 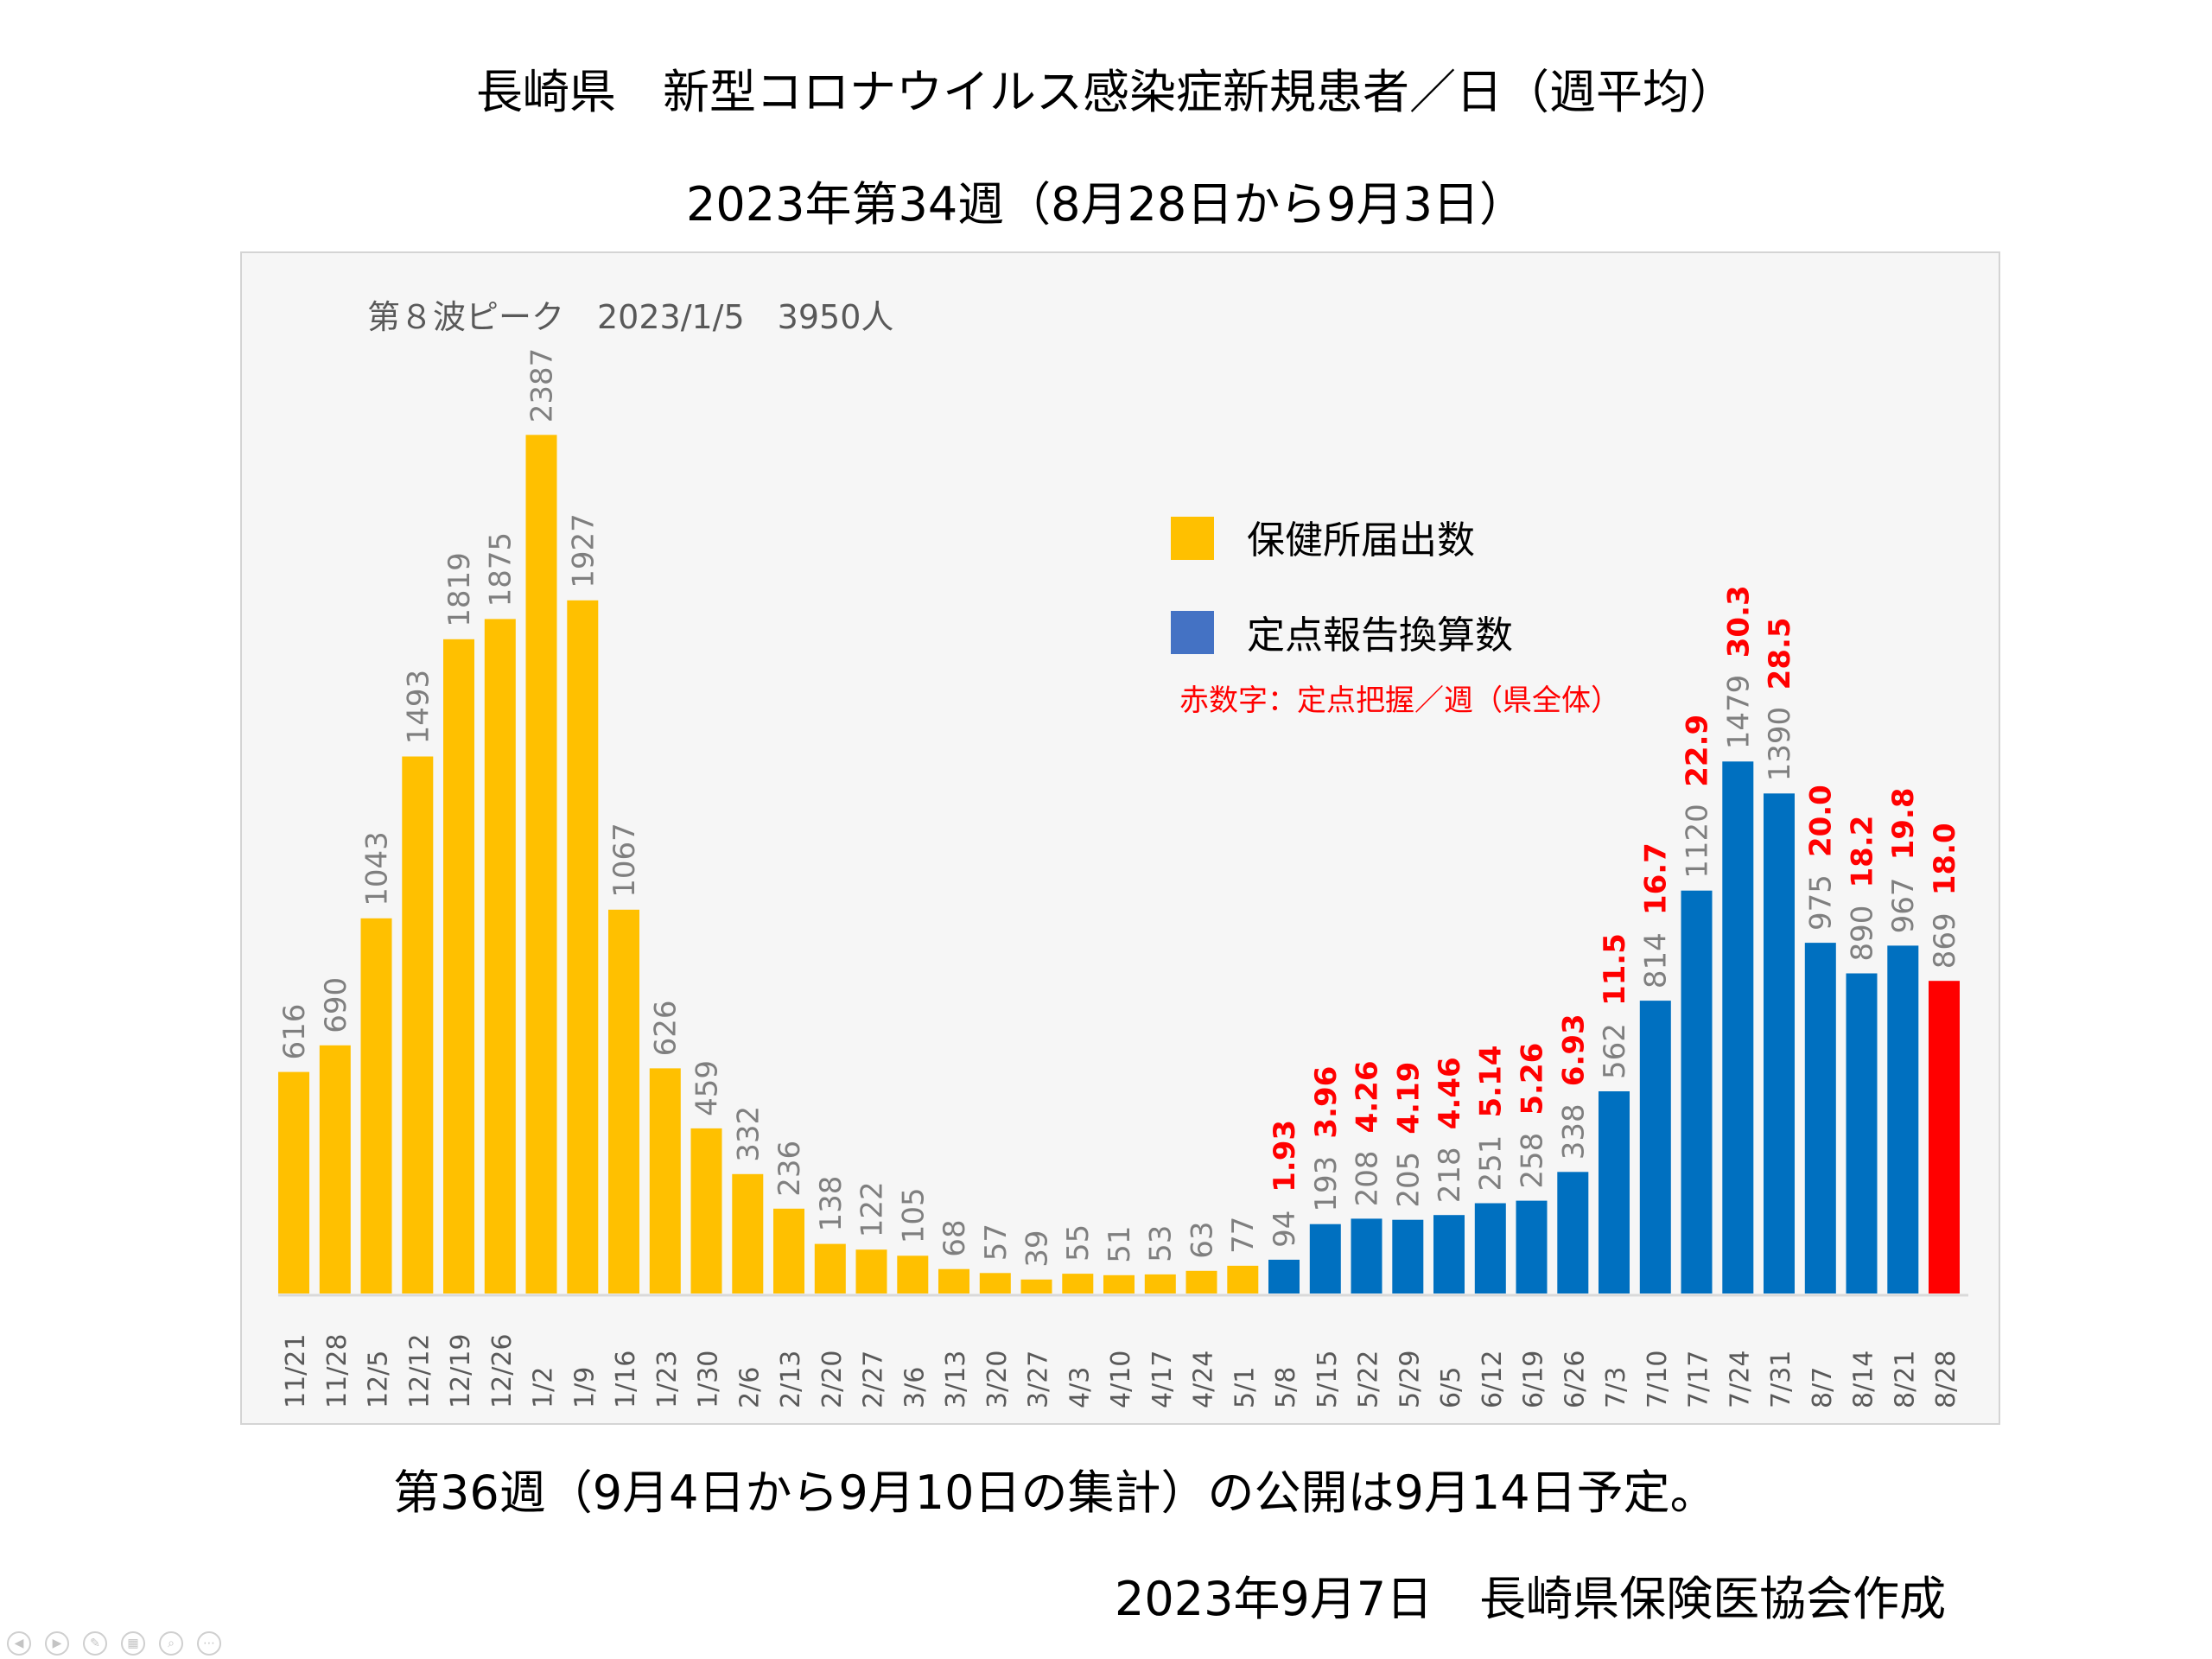 I want to click on data-label-7/3: 562, so click(x=1615, y=1051).